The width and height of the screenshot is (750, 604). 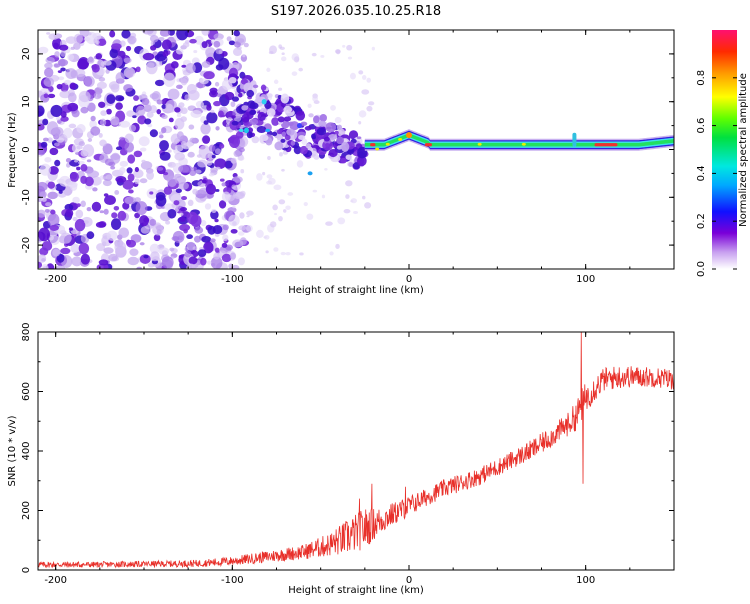 What do you see at coordinates (26, 331) in the screenshot?
I see `snr-y-tick-label: 800` at bounding box center [26, 331].